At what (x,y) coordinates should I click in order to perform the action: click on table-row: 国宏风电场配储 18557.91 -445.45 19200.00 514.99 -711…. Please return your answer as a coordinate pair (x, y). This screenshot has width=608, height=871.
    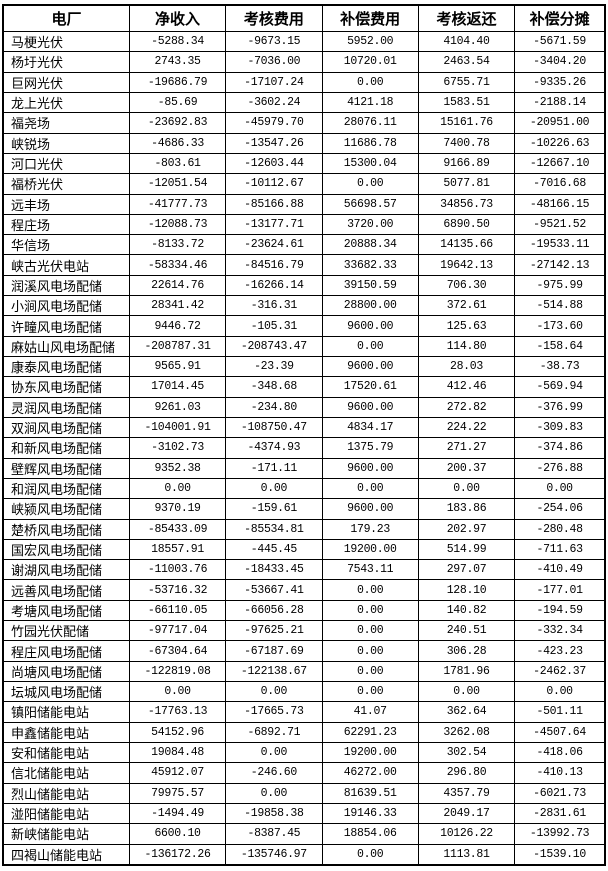
    Looking at the image, I should click on (304, 549).